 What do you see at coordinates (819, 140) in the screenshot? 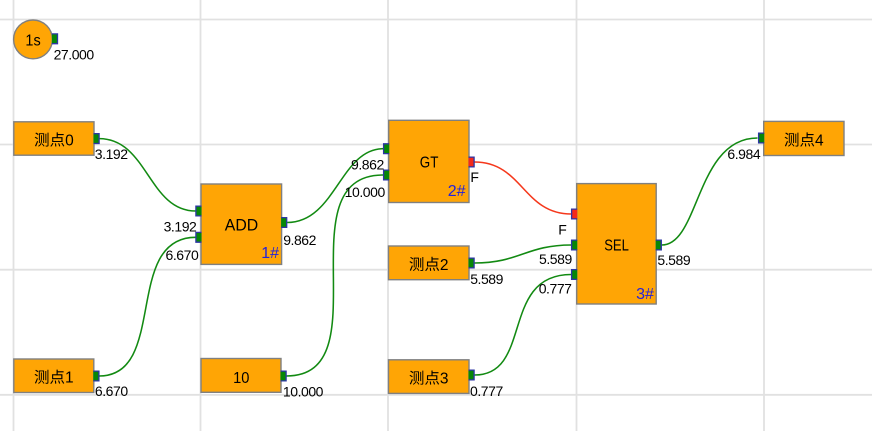
I see `svg-text: 4` at bounding box center [819, 140].